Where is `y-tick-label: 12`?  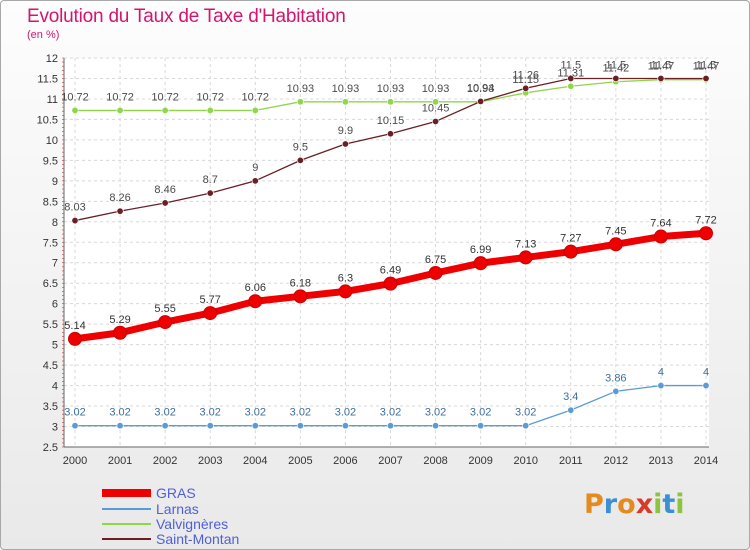 y-tick-label: 12 is located at coordinates (52, 59).